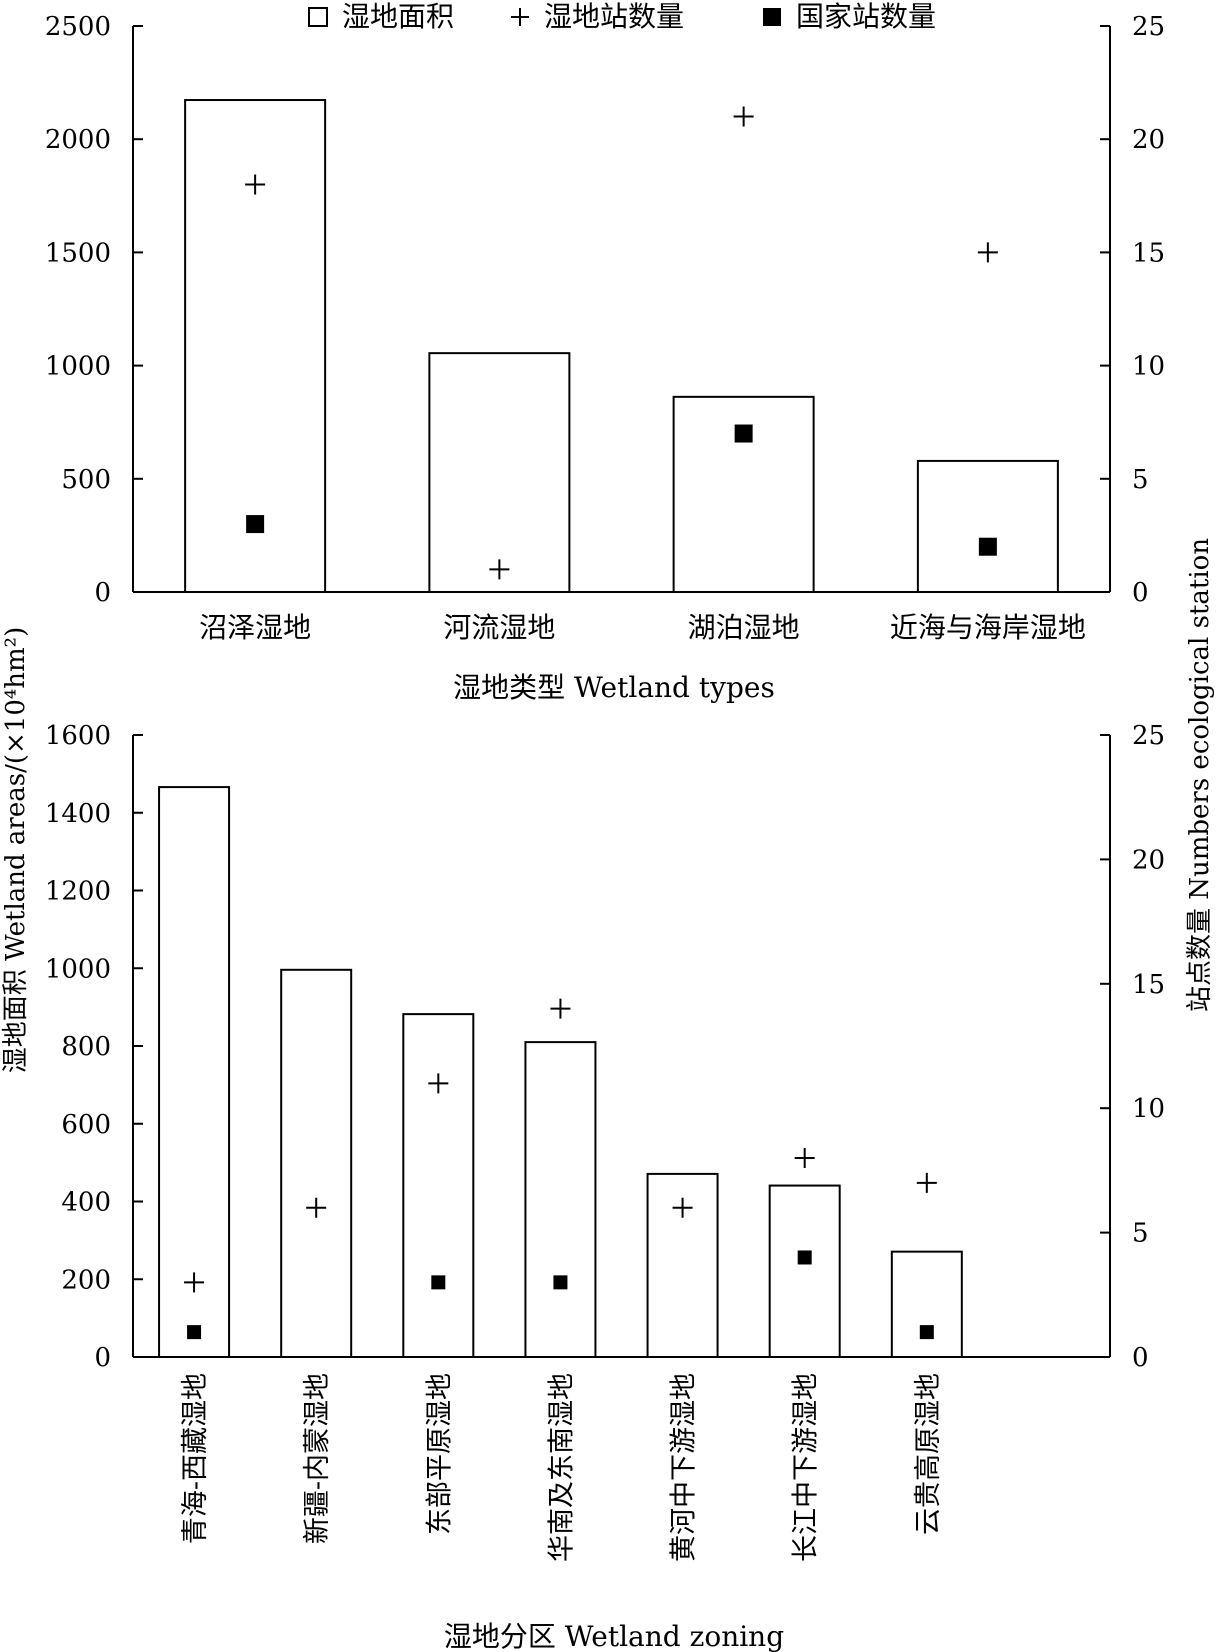  Describe the element at coordinates (16, 850) in the screenshot. I see `left-y-axis-label: 湿地面积 Wetland areas/(×10⁴hm²)` at that location.